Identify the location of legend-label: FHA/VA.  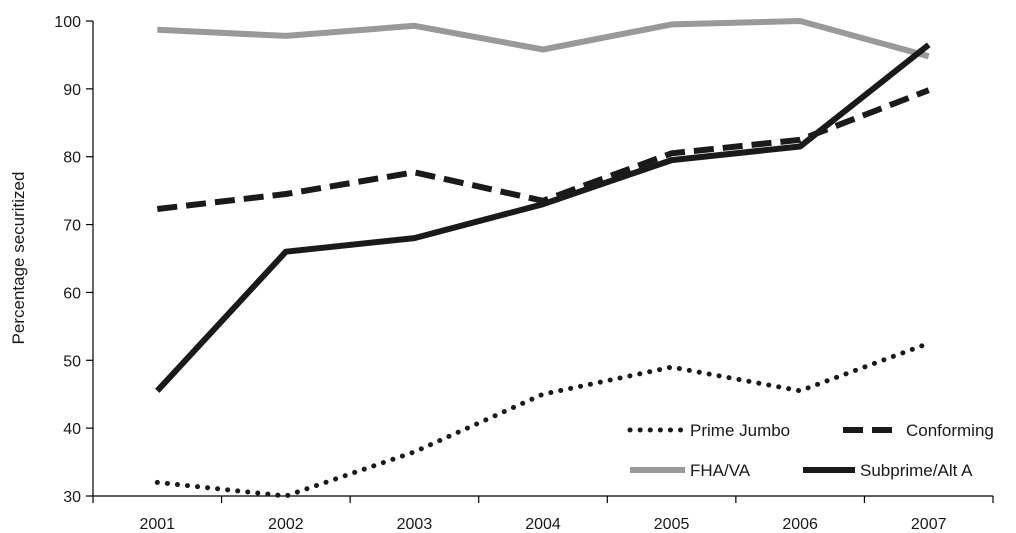
(720, 470).